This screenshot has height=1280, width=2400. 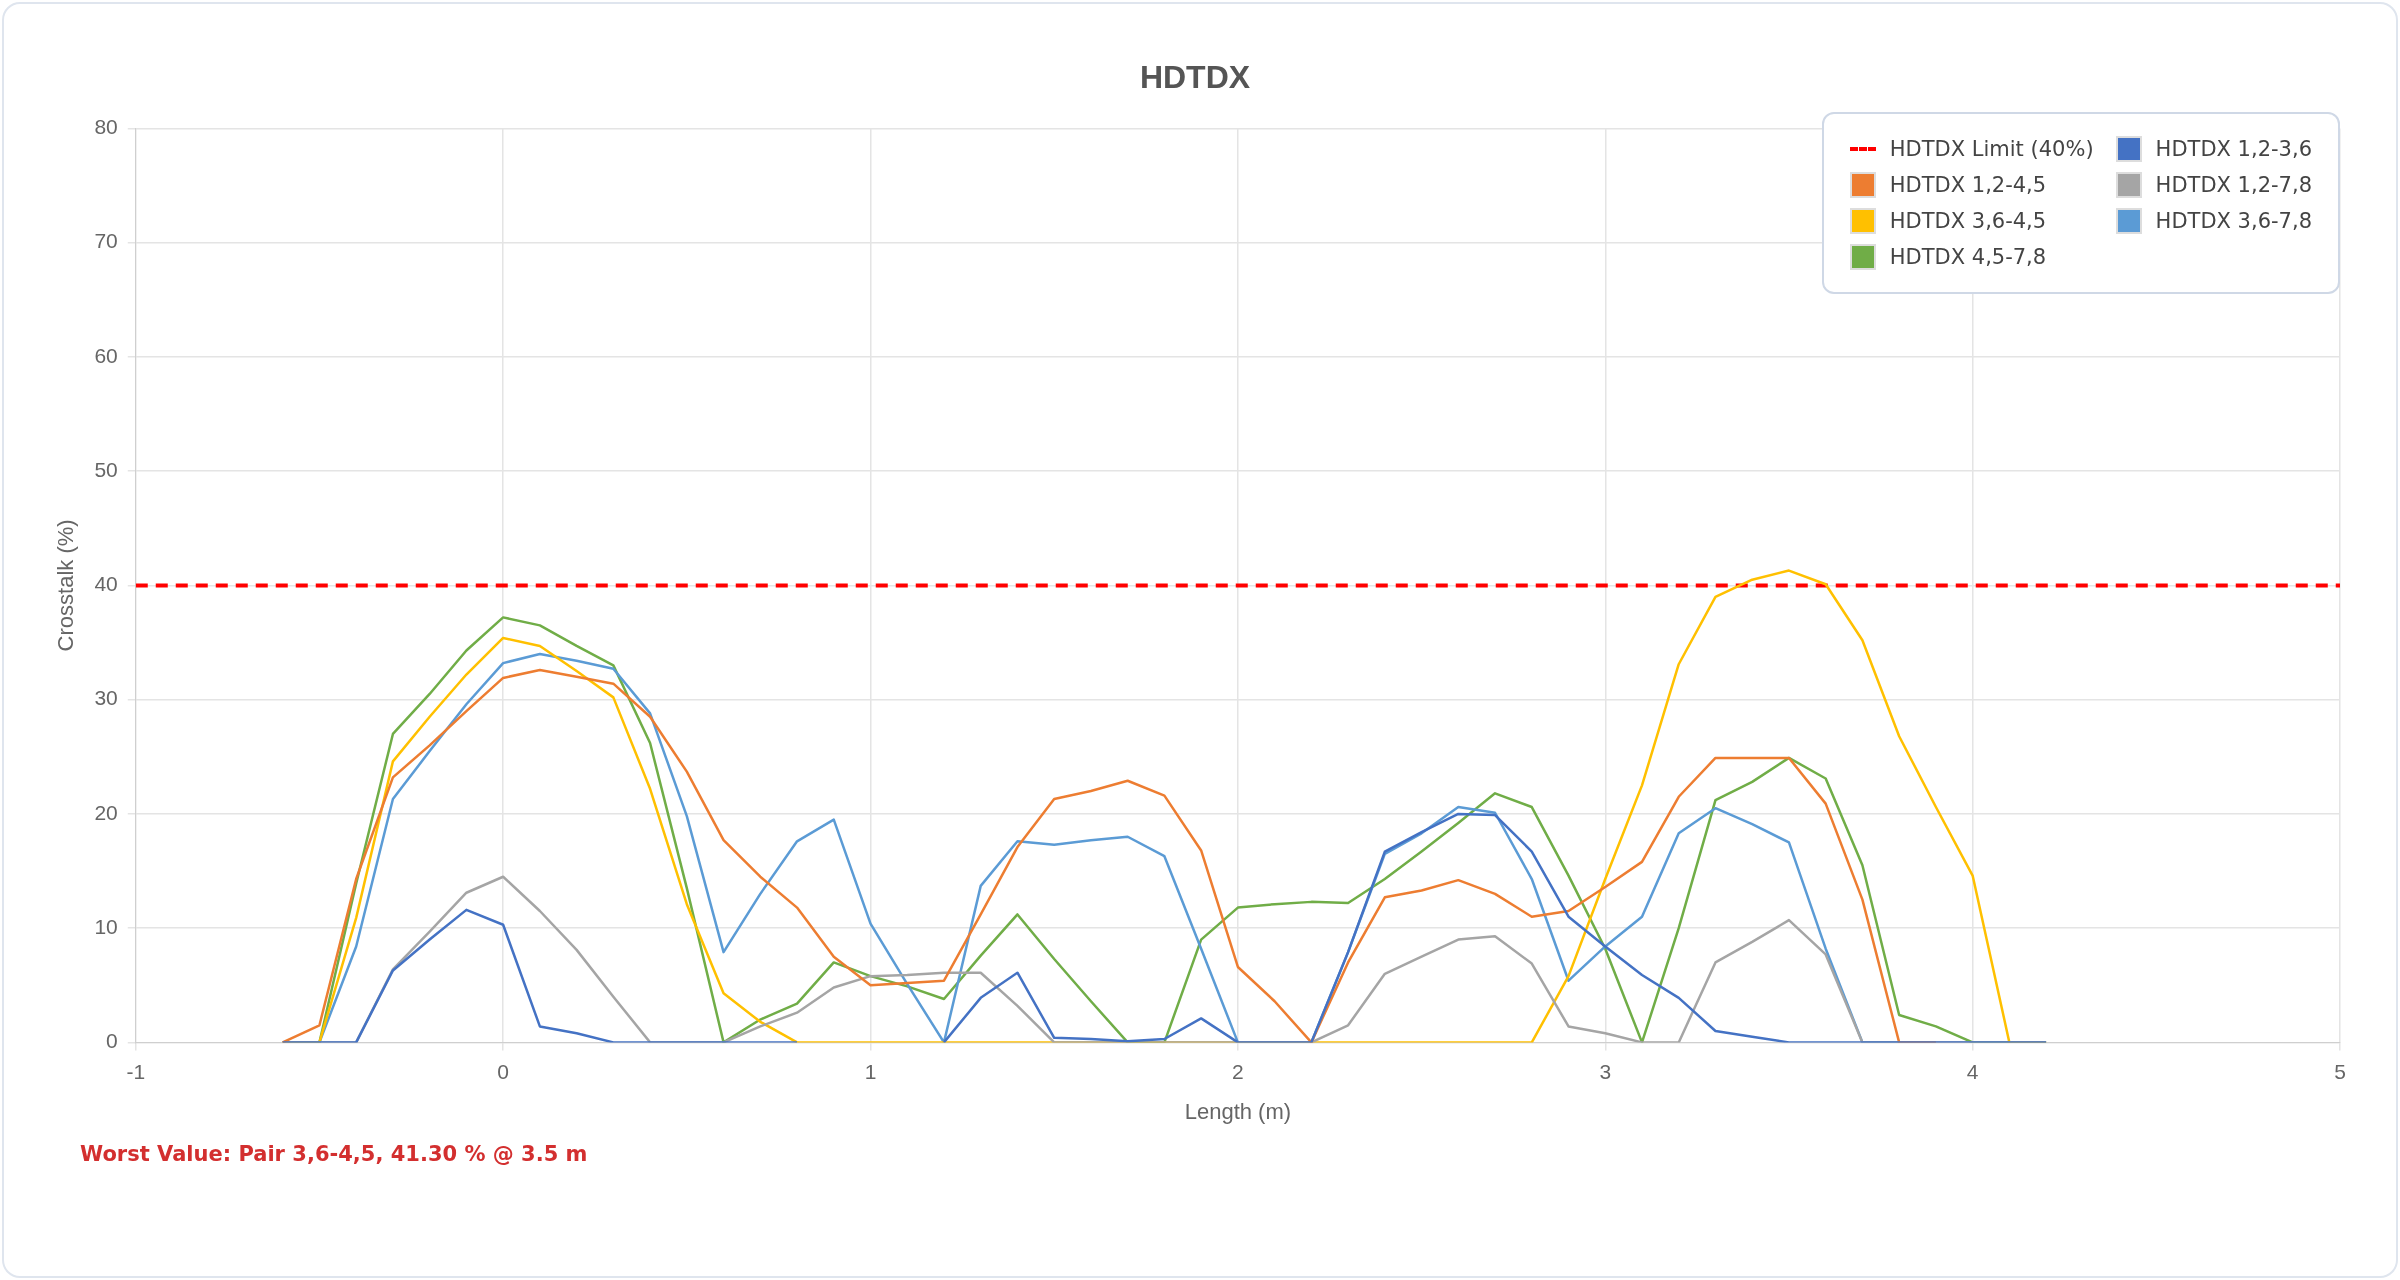 What do you see at coordinates (1968, 185) in the screenshot?
I see `legend-label: HDTDX 1,2-4,5` at bounding box center [1968, 185].